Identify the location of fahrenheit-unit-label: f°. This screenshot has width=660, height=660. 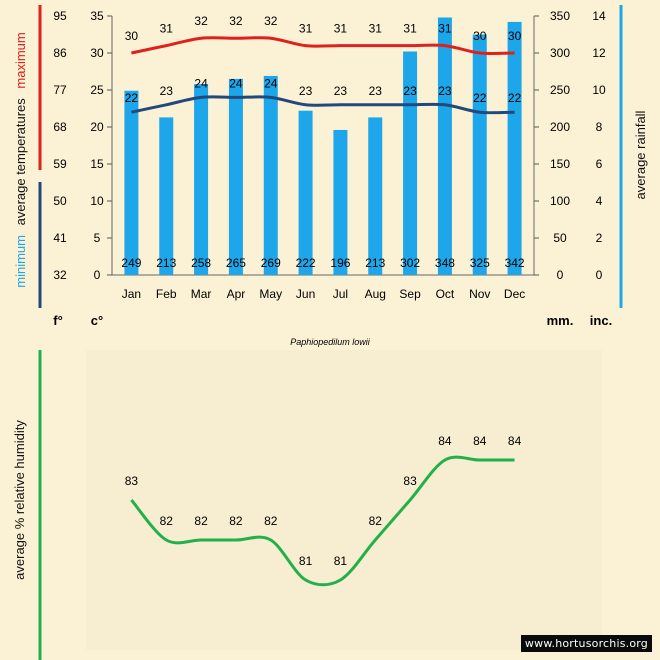
(58, 320).